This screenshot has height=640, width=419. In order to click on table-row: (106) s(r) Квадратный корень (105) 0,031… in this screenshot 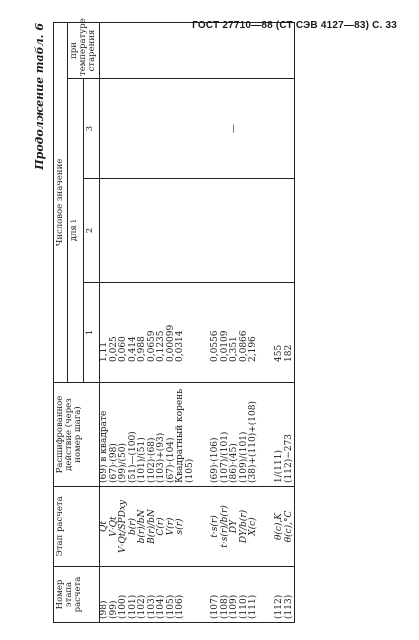, I will do `click(185, 322)`.